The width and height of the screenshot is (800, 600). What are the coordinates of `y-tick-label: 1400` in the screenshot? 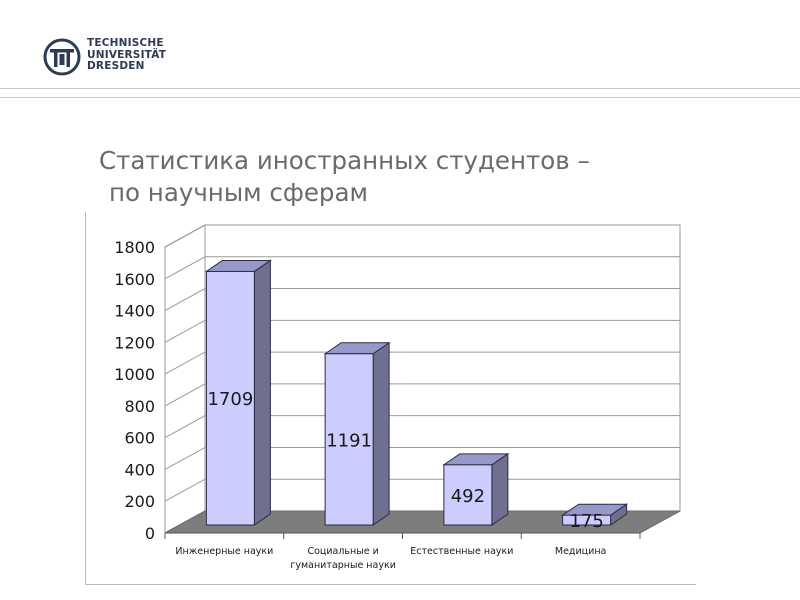 It's located at (134, 311).